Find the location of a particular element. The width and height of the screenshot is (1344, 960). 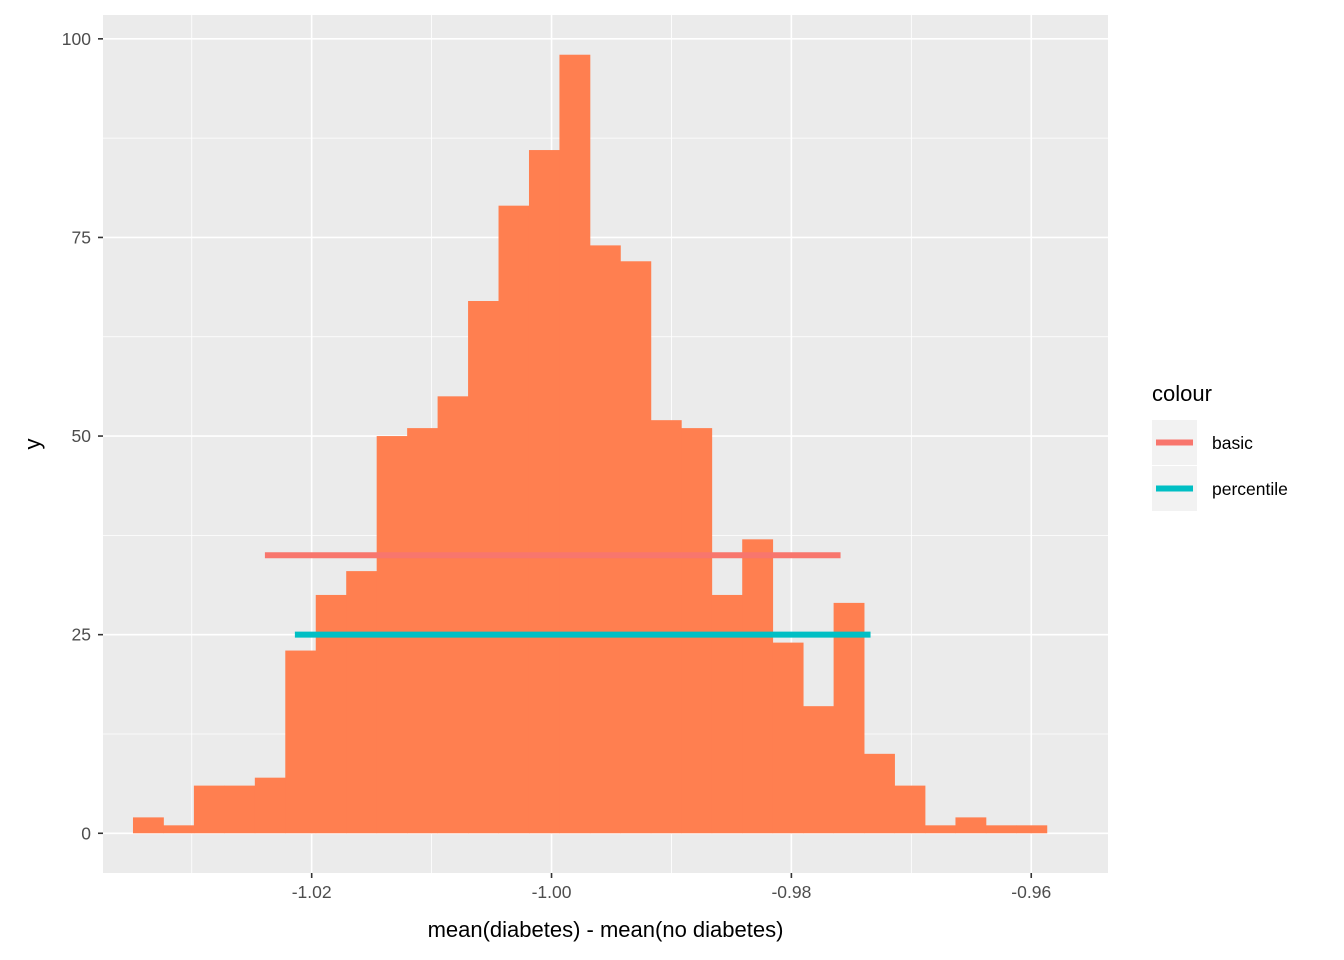

x-axis: -1.02 -1.00 -0.98 -0.96 is located at coordinates (671, 887).